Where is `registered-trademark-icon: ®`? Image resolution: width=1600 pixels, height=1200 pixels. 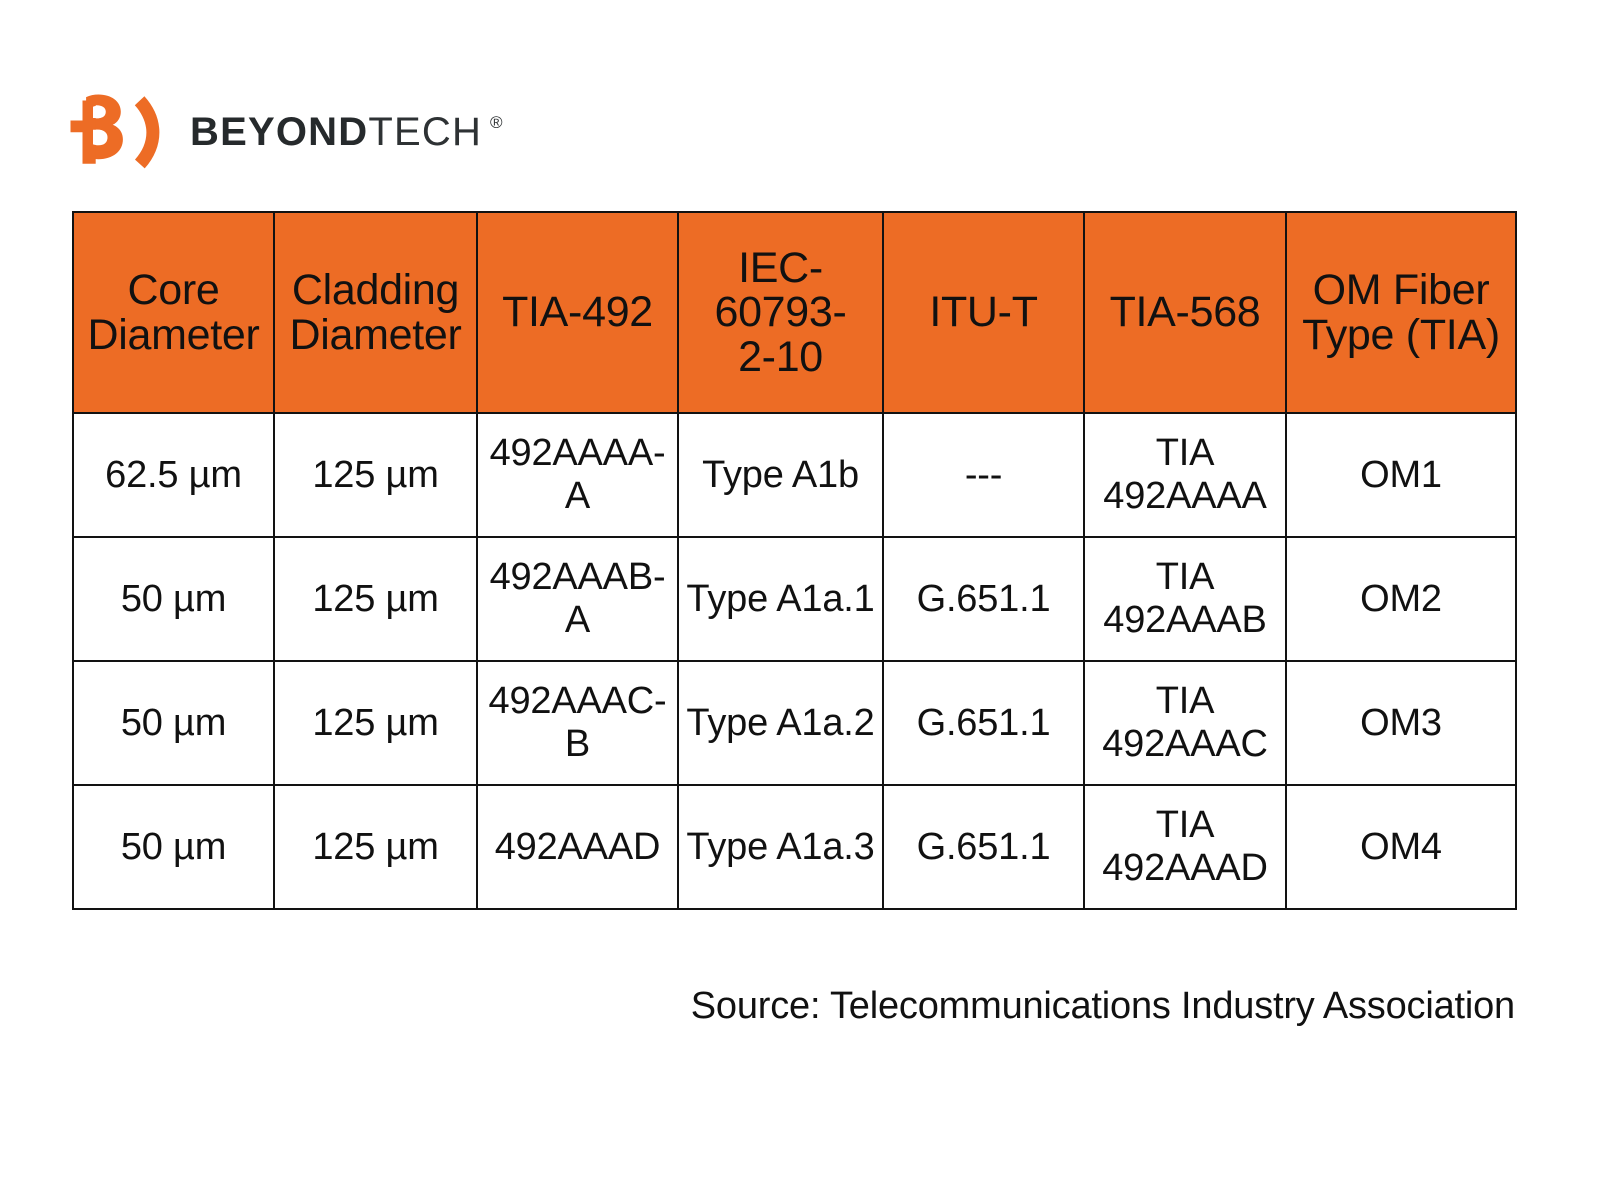
registered-trademark-icon: ® is located at coordinates (496, 122).